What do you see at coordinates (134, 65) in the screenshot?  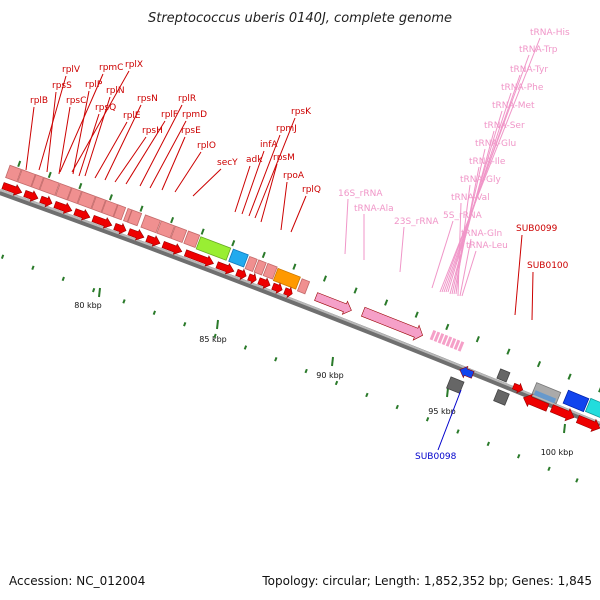 I see `gene-label-rplX: rplX` at bounding box center [134, 65].